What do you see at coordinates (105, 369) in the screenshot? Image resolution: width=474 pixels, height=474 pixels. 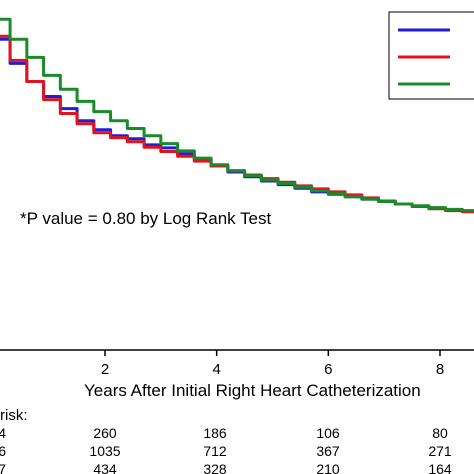 I see `x-tick-label: 2` at bounding box center [105, 369].